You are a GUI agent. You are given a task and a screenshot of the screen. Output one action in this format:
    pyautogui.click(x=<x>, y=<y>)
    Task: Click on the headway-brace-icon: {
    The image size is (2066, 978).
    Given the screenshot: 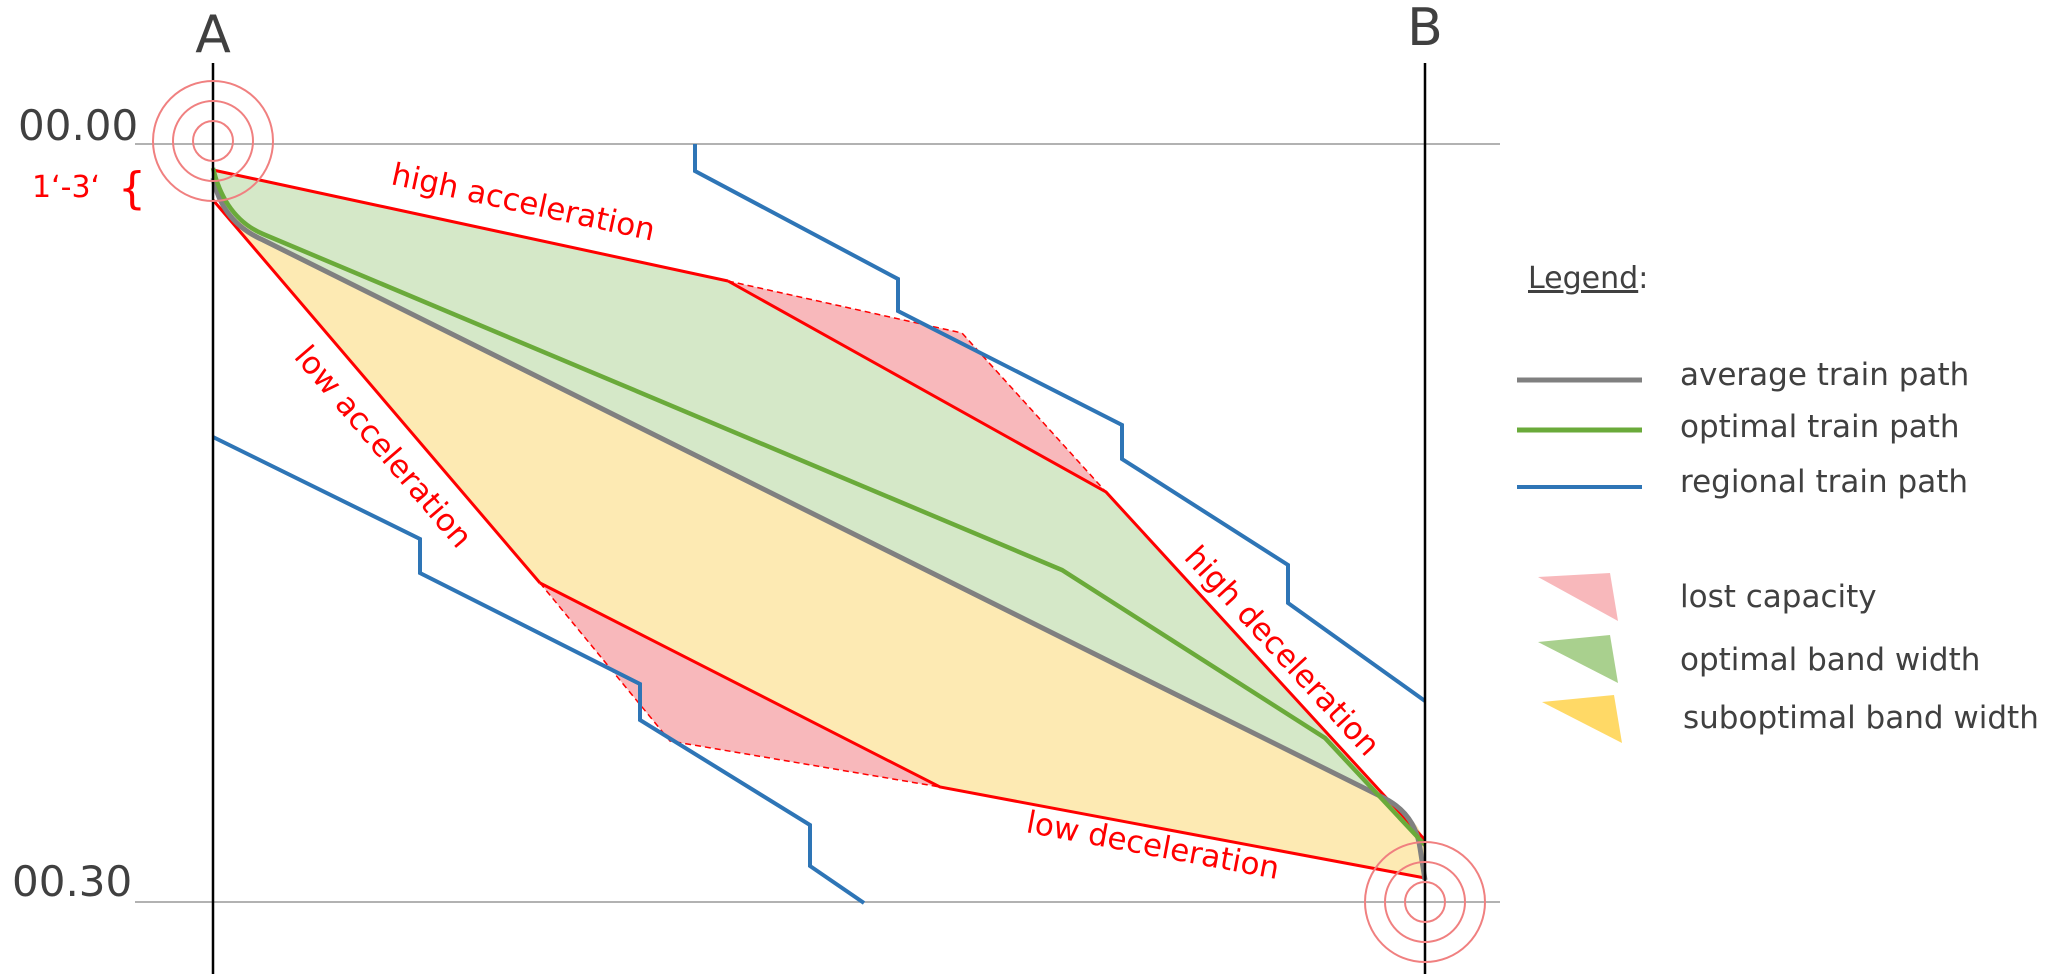 What is the action you would take?
    pyautogui.click(x=132, y=188)
    